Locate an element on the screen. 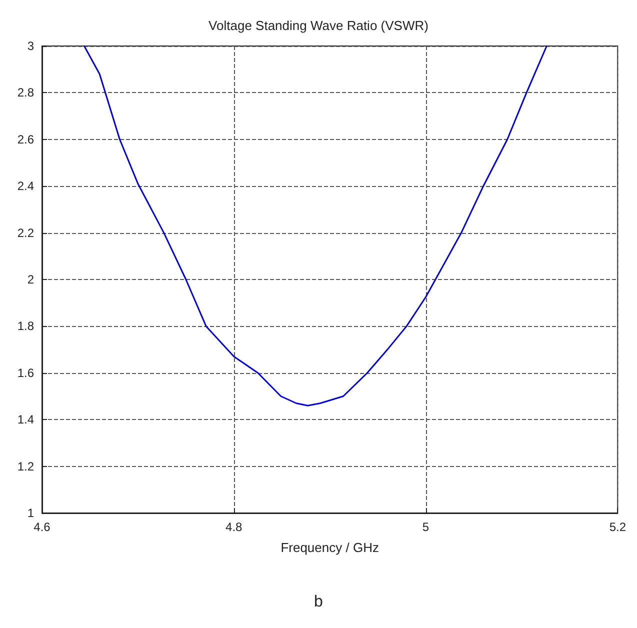 The image size is (637, 628). x-tick-label: 4.6 is located at coordinates (42, 527).